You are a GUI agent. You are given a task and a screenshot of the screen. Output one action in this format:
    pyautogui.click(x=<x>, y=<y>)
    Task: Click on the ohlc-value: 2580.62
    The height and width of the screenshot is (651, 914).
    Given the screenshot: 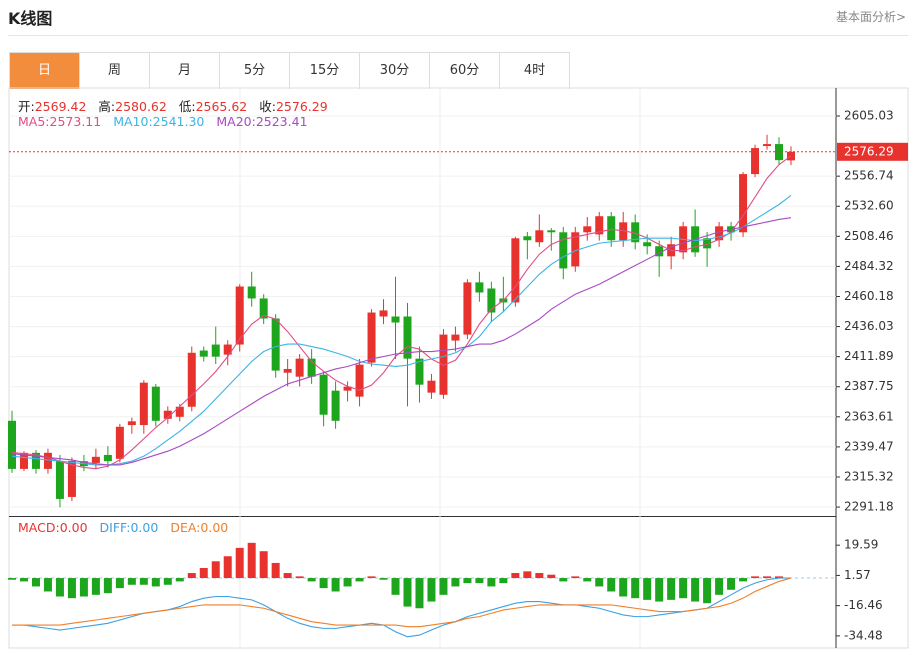 What is the action you would take?
    pyautogui.click(x=141, y=106)
    